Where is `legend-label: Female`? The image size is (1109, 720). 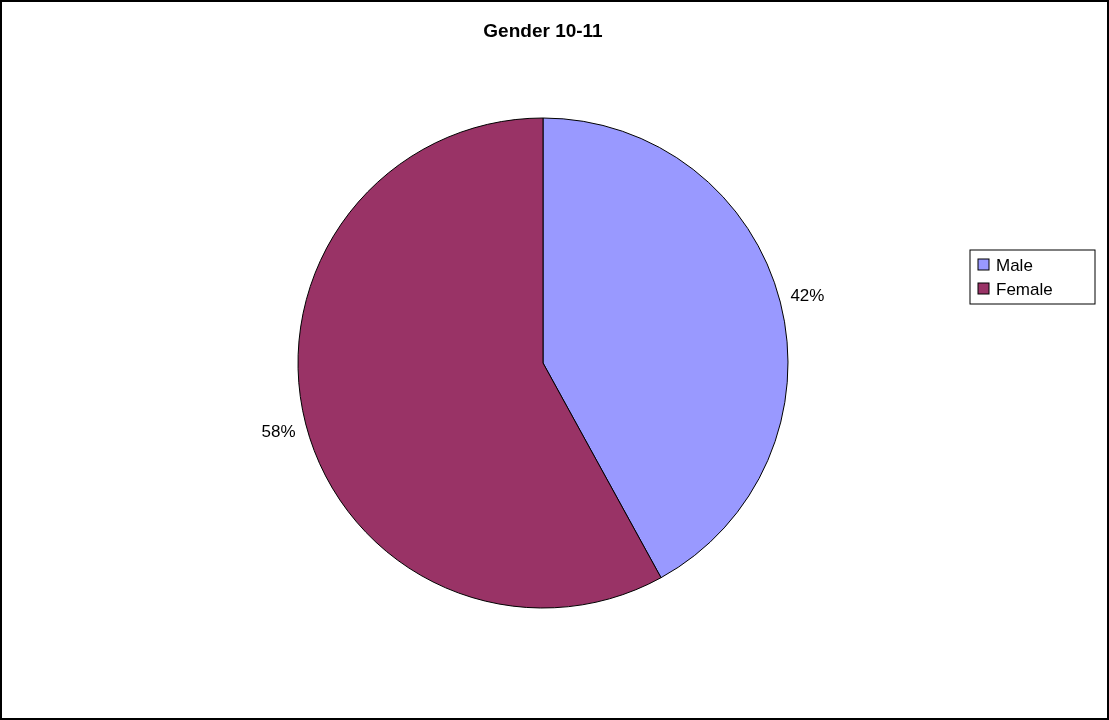 legend-label: Female is located at coordinates (1024, 289).